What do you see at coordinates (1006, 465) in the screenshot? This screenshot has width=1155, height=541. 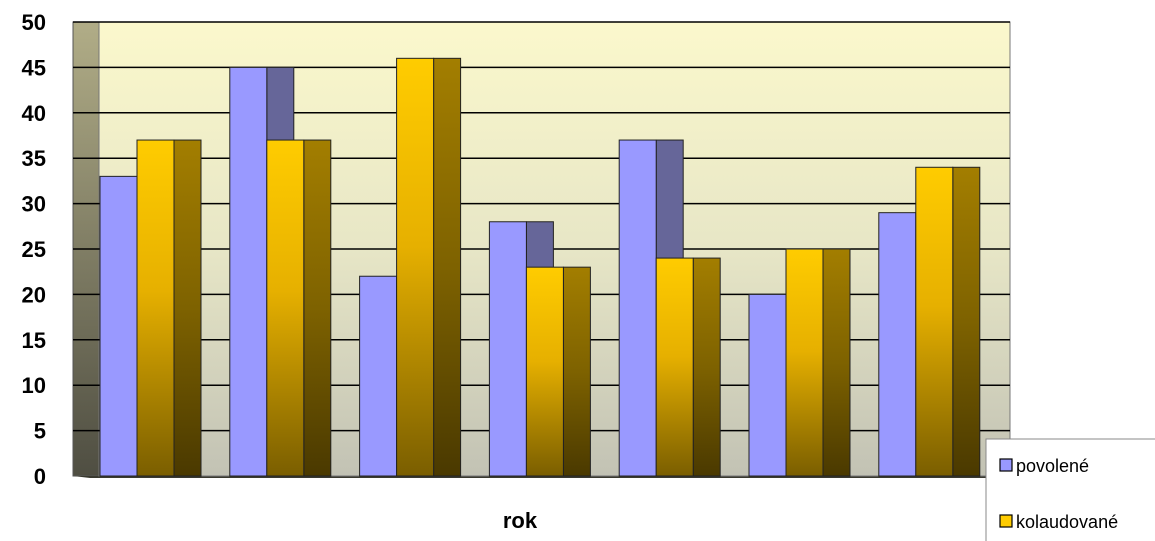 I see `legend-swatch-povolene` at bounding box center [1006, 465].